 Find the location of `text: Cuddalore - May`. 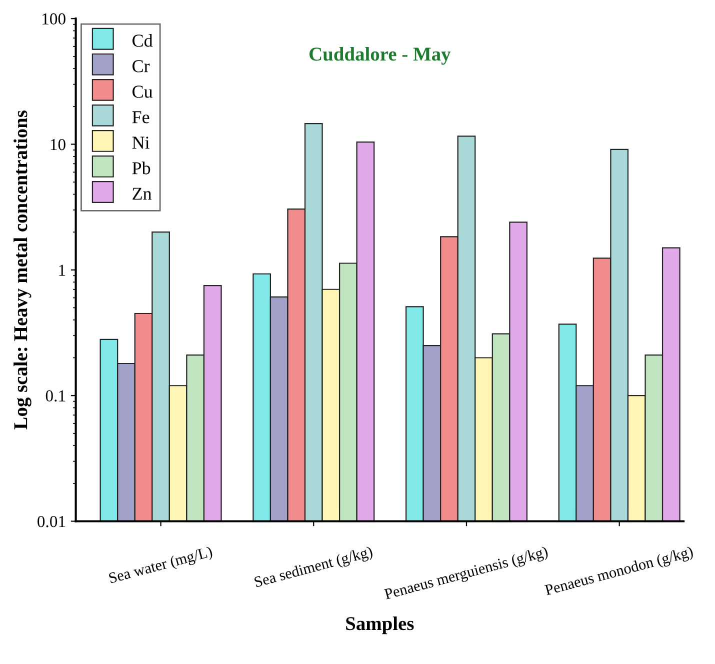

text: Cuddalore - May is located at coordinates (380, 56).